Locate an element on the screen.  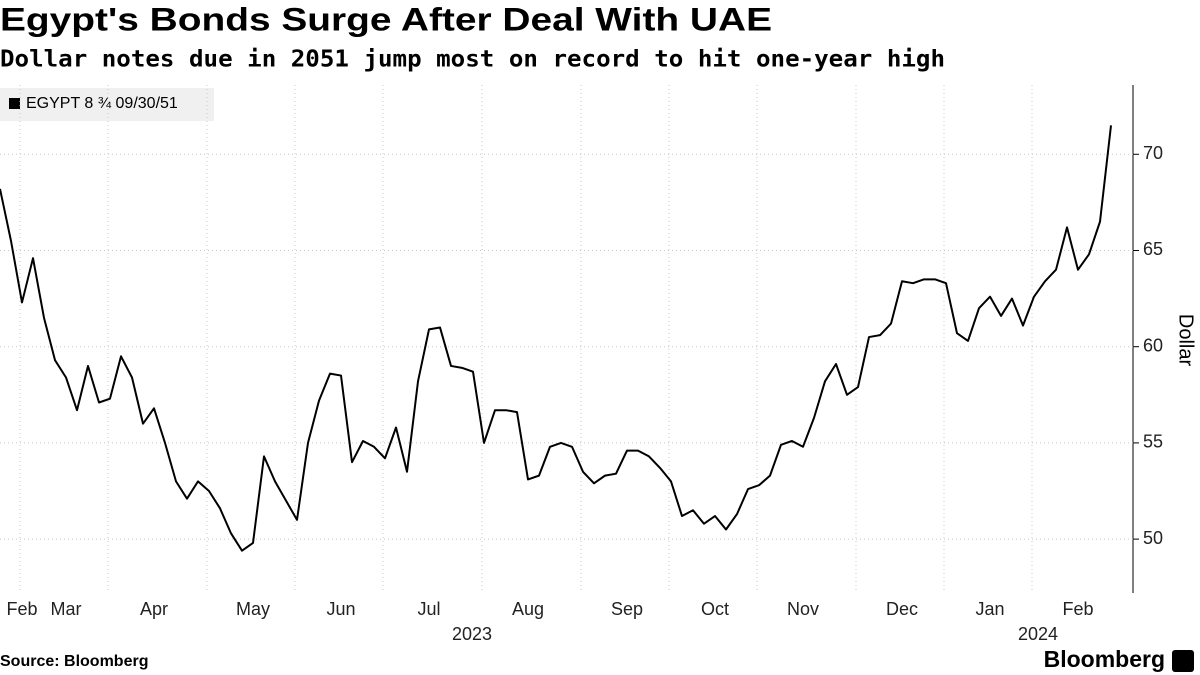
source: Source: Bloomberg is located at coordinates (74, 661).